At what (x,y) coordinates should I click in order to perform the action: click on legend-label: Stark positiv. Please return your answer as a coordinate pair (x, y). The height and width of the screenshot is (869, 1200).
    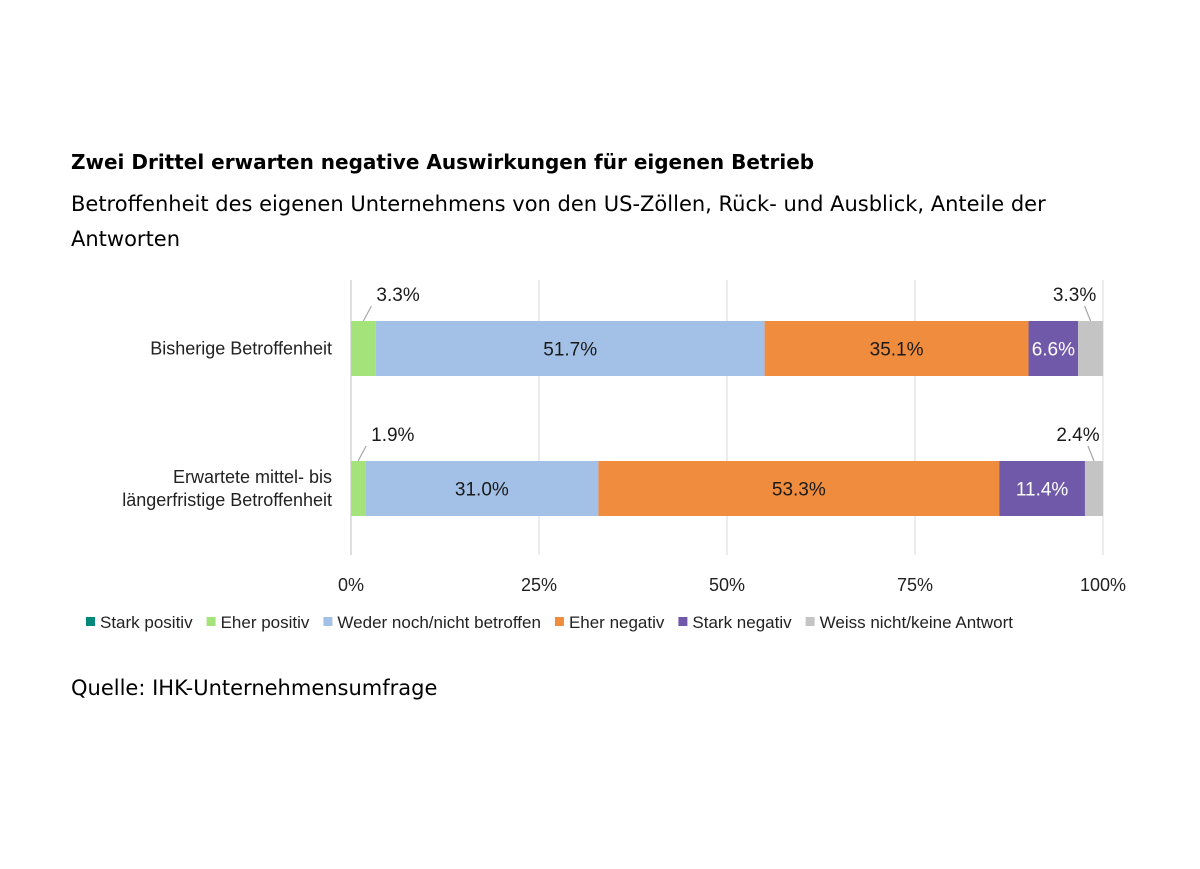
    Looking at the image, I should click on (146, 622).